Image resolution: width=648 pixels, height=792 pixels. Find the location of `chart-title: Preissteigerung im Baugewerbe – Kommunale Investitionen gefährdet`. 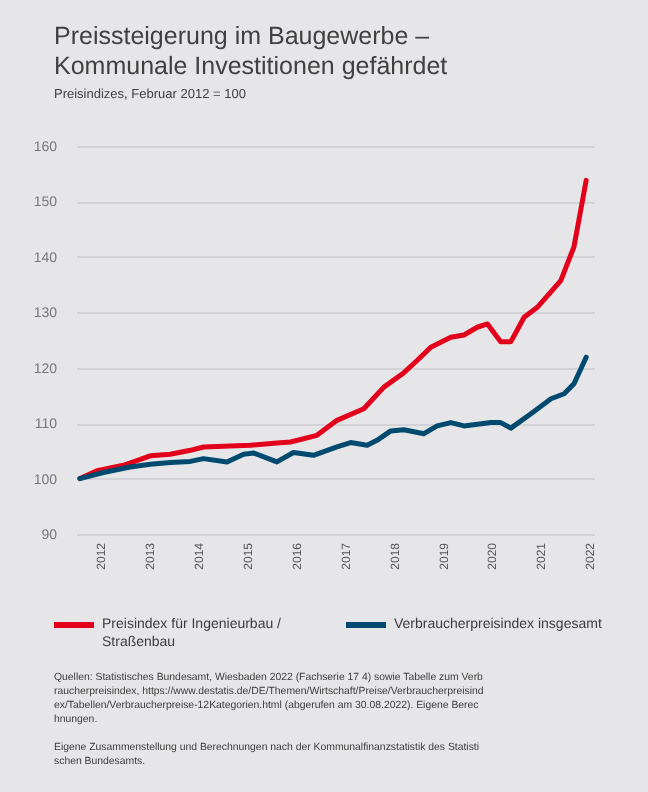

chart-title: Preissteigerung im Baugewerbe – Kommunale Investitionen gefährdet is located at coordinates (252, 52).